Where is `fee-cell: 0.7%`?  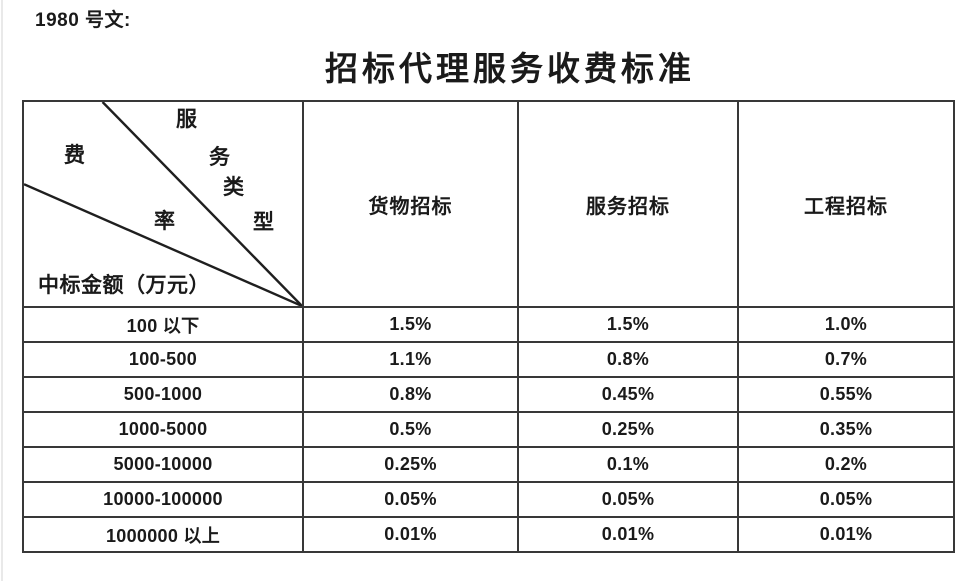 fee-cell: 0.7% is located at coordinates (846, 359).